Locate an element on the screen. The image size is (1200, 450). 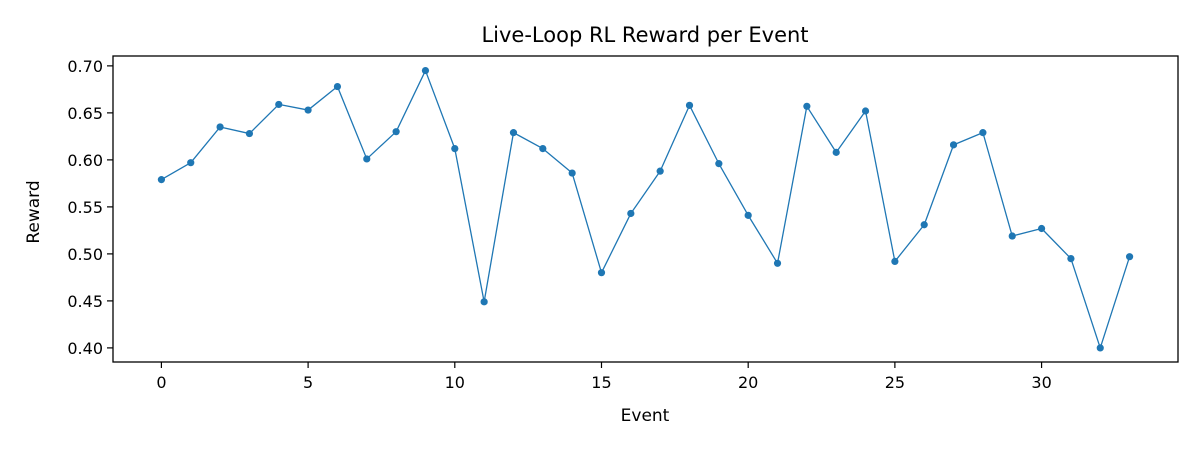
y-tick-label: 0.55 is located at coordinates (85, 207).